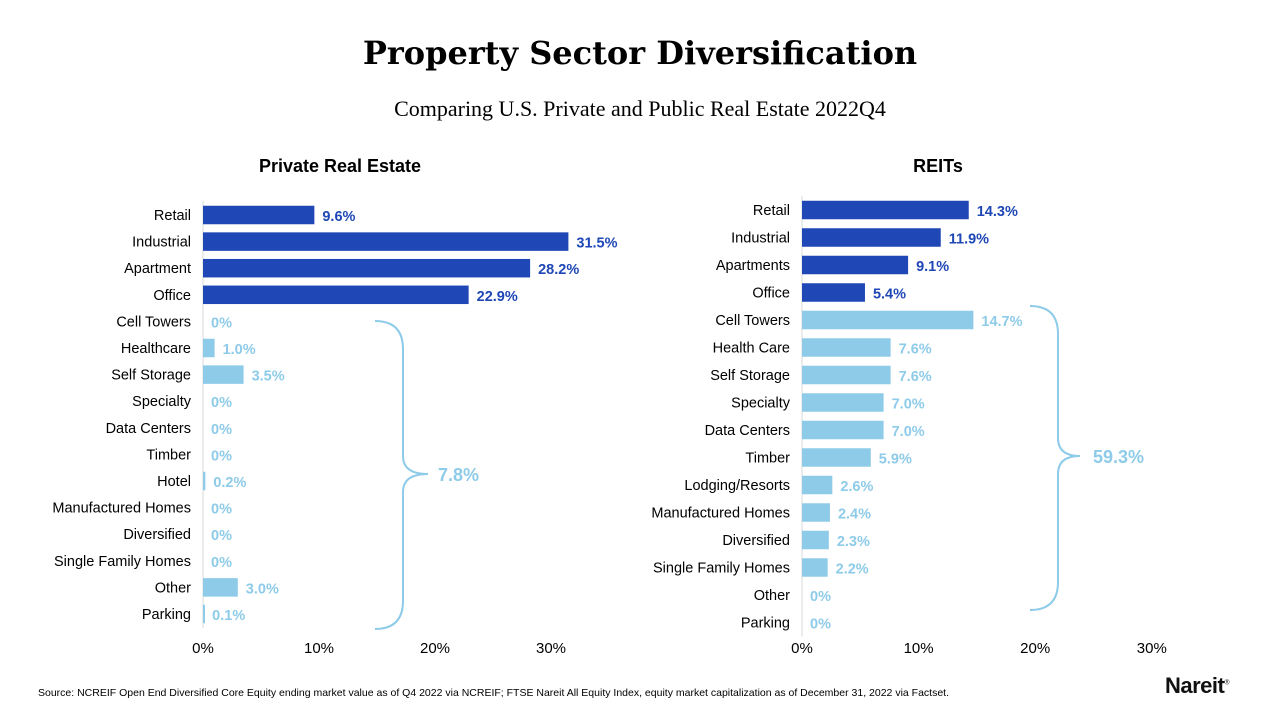 Image resolution: width=1280 pixels, height=720 pixels. What do you see at coordinates (596, 244) in the screenshot?
I see `data-label: 31.5%` at bounding box center [596, 244].